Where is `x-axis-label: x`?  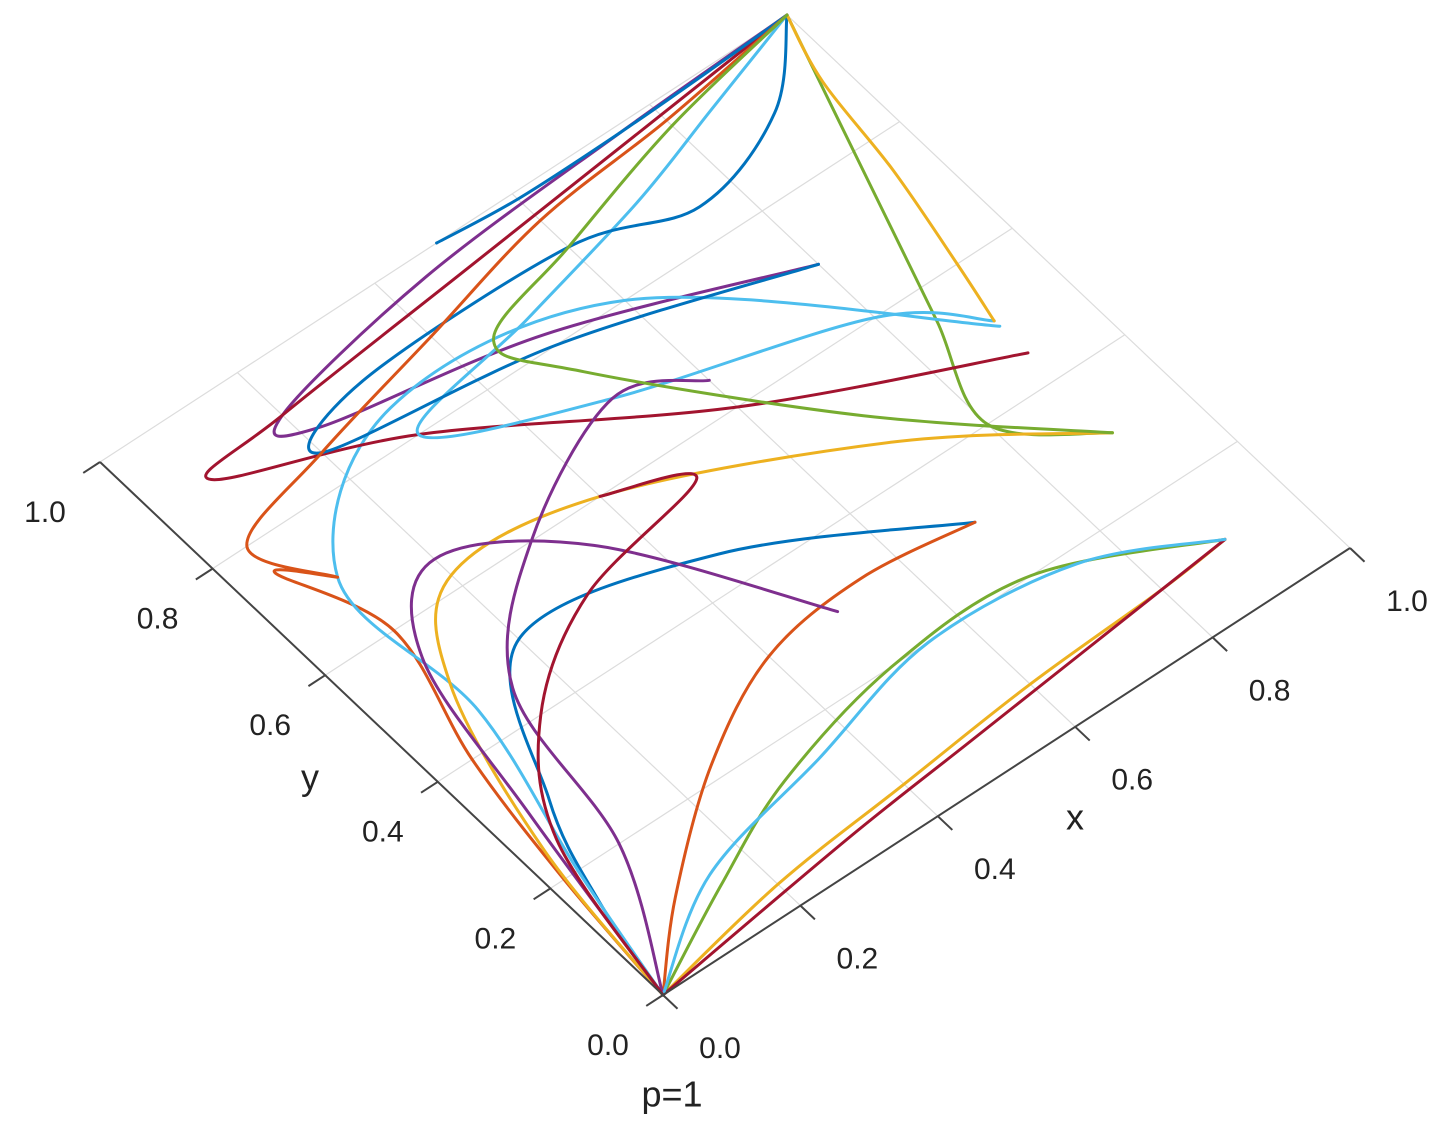 x-axis-label: x is located at coordinates (1075, 817).